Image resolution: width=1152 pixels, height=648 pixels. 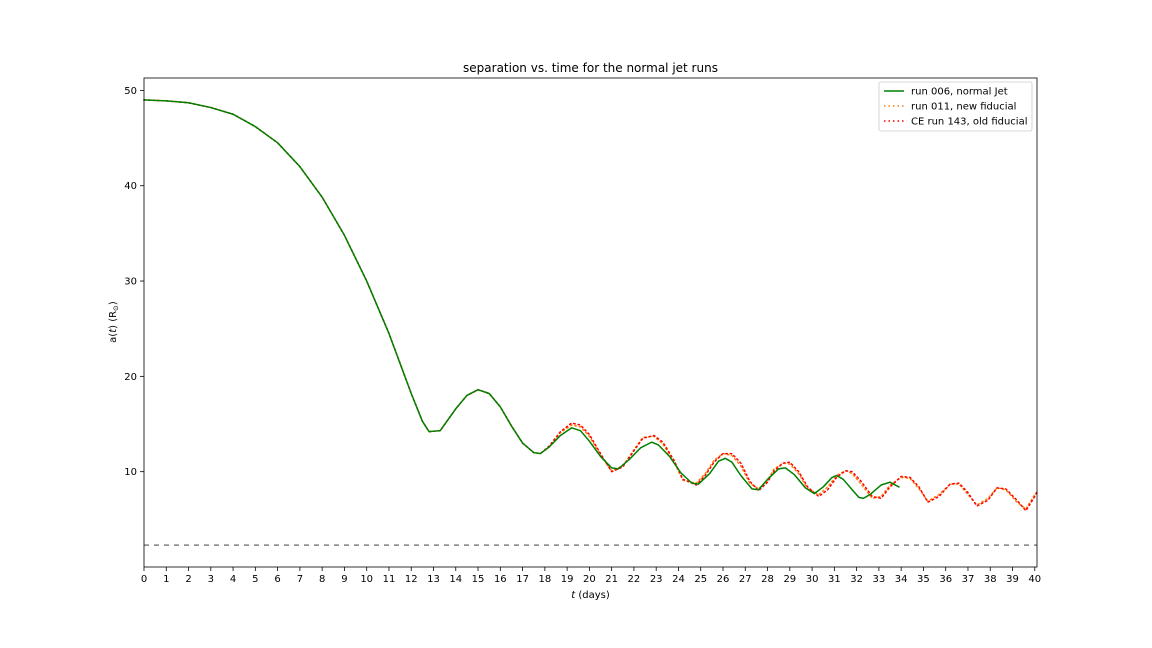 I want to click on legend-box, so click(x=955, y=106).